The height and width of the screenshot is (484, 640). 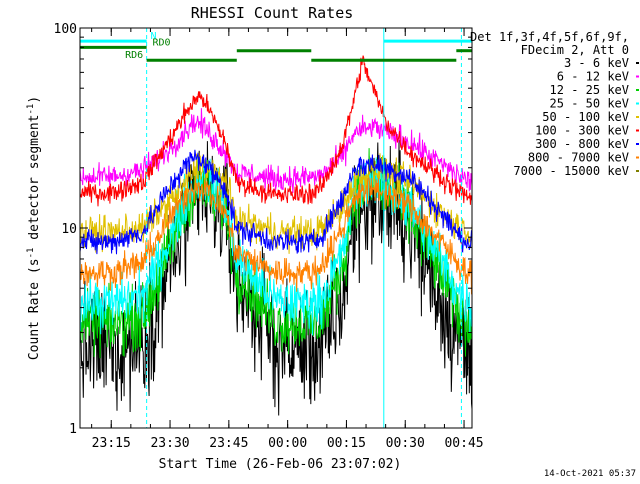 I want to click on legend-entry: 25 - 50 keV, so click(x=589, y=104).